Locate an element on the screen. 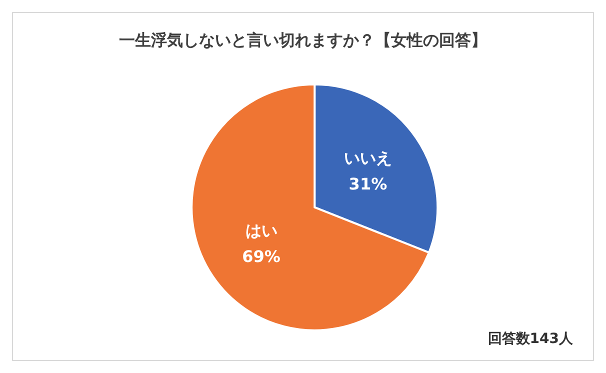 Image resolution: width=606 pixels, height=373 pixels. data-label: 69% is located at coordinates (261, 256).